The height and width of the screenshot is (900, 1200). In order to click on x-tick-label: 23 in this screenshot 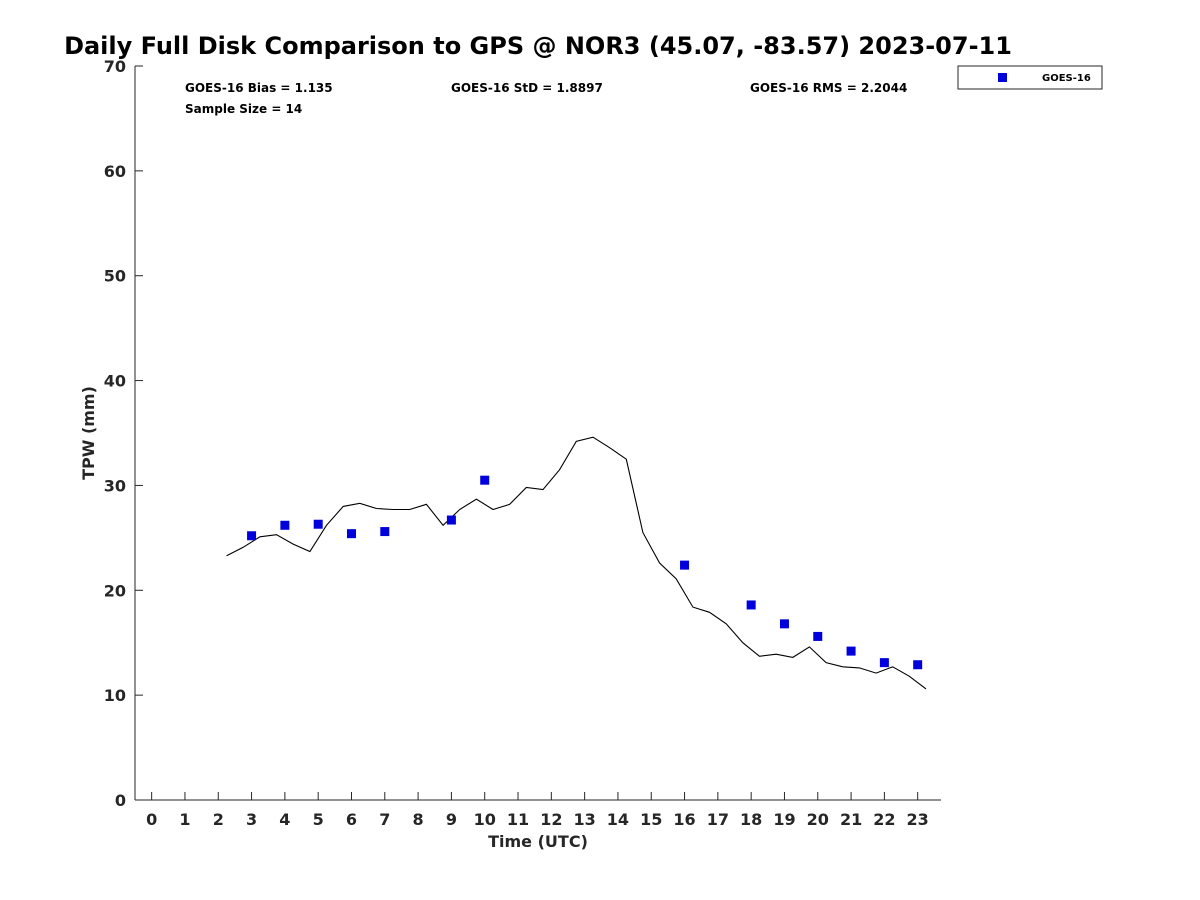, I will do `click(918, 819)`.